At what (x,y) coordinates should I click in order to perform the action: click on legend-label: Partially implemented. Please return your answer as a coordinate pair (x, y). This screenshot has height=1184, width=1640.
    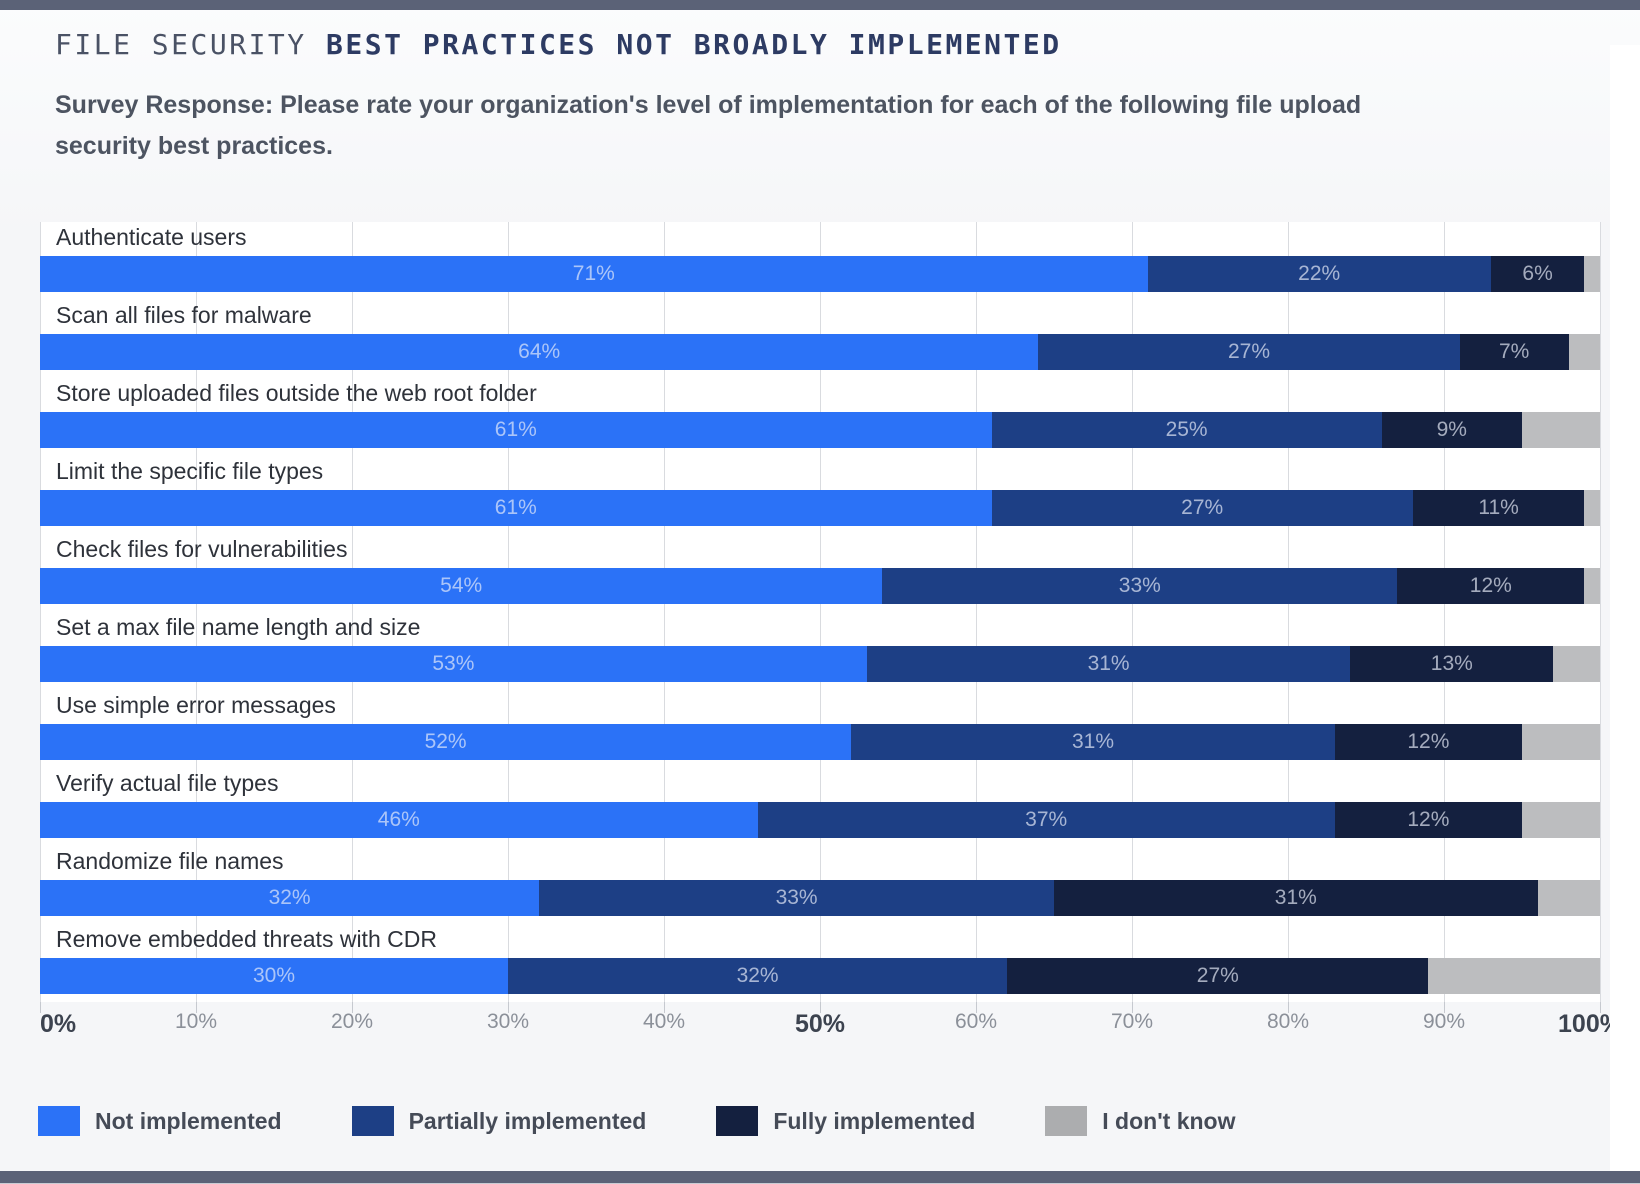
    Looking at the image, I should click on (527, 1120).